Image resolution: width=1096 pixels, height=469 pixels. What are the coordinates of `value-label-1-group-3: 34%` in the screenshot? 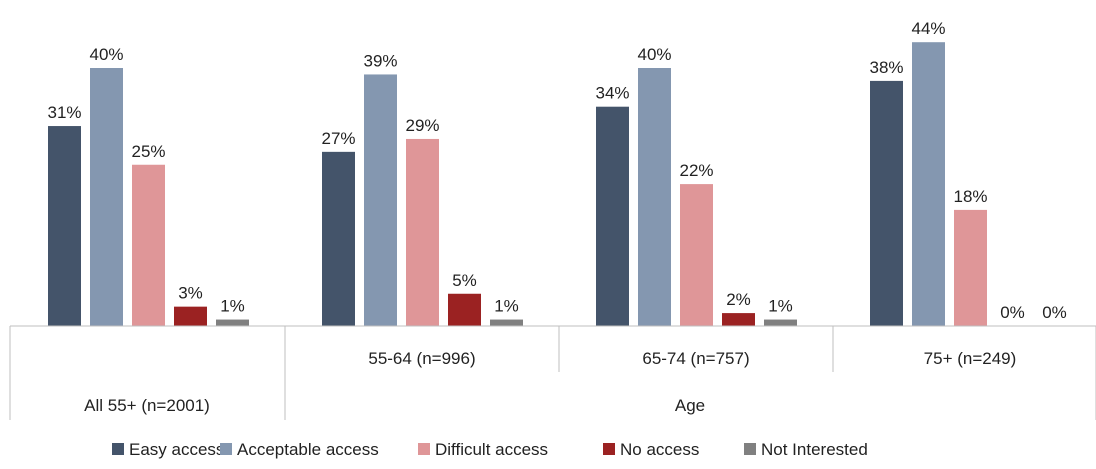 It's located at (612, 93).